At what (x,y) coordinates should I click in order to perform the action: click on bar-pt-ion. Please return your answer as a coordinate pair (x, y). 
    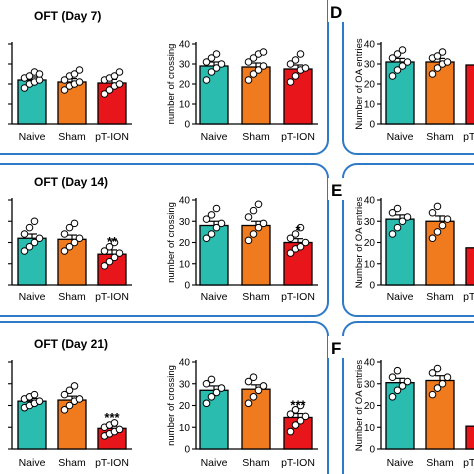
    Looking at the image, I should click on (469, 266).